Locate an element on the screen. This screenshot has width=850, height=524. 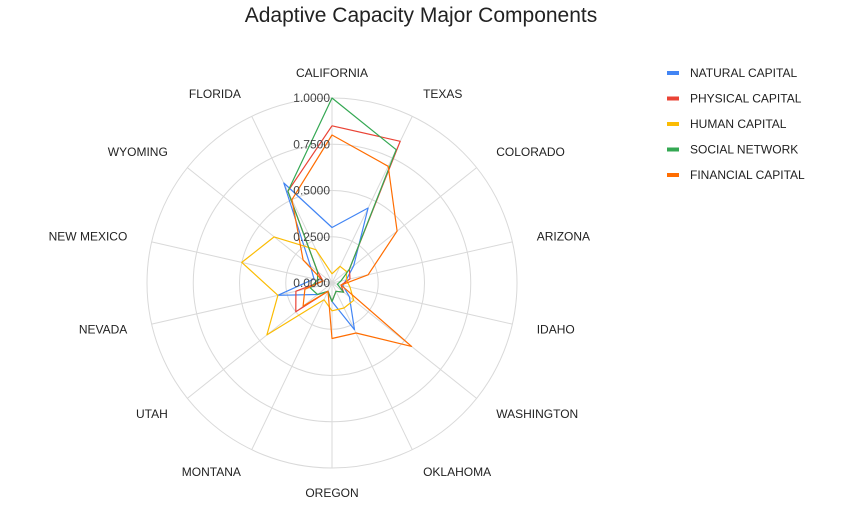
category-label-california: CALIFORNIA is located at coordinates (332, 73).